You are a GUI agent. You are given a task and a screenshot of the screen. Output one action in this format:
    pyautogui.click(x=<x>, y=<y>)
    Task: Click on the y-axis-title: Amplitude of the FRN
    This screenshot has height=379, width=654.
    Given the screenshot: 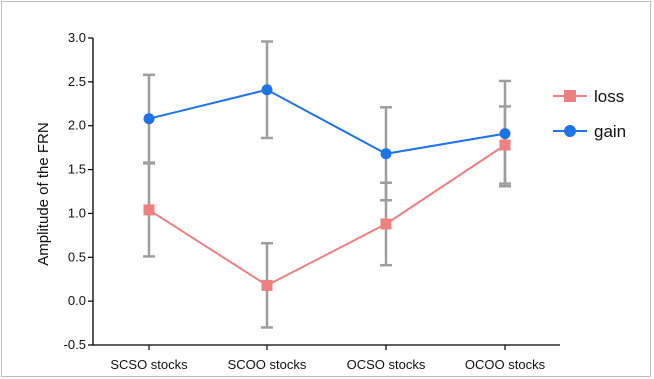 What is the action you would take?
    pyautogui.click(x=43, y=193)
    